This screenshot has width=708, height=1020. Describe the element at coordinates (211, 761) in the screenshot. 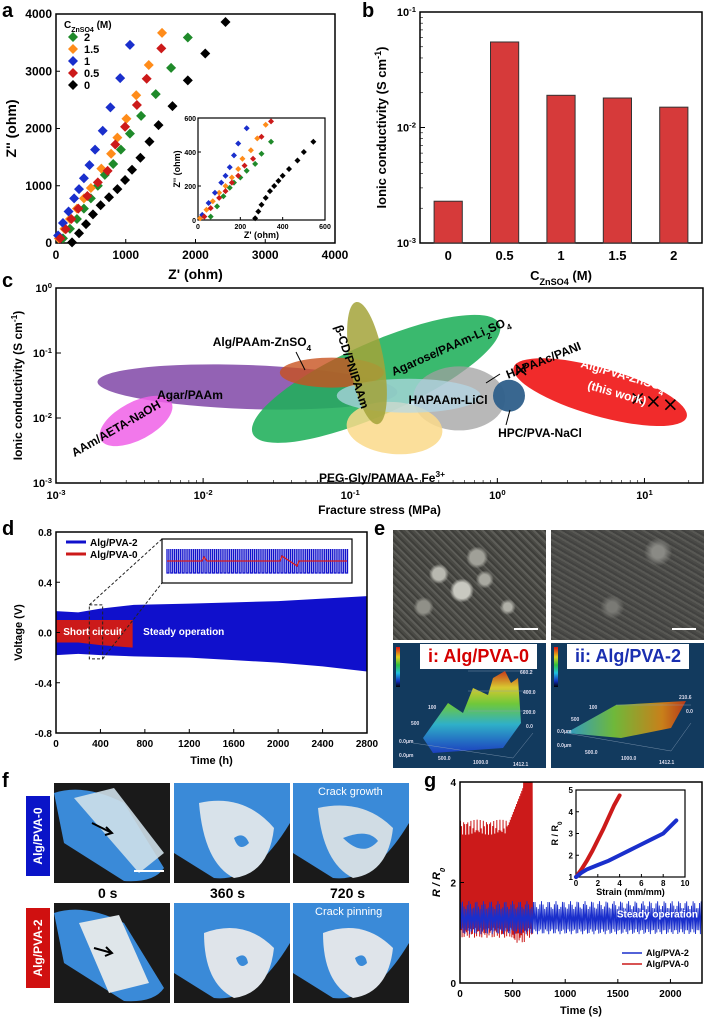

I see `x-axis-label: Time (h)` at that location.